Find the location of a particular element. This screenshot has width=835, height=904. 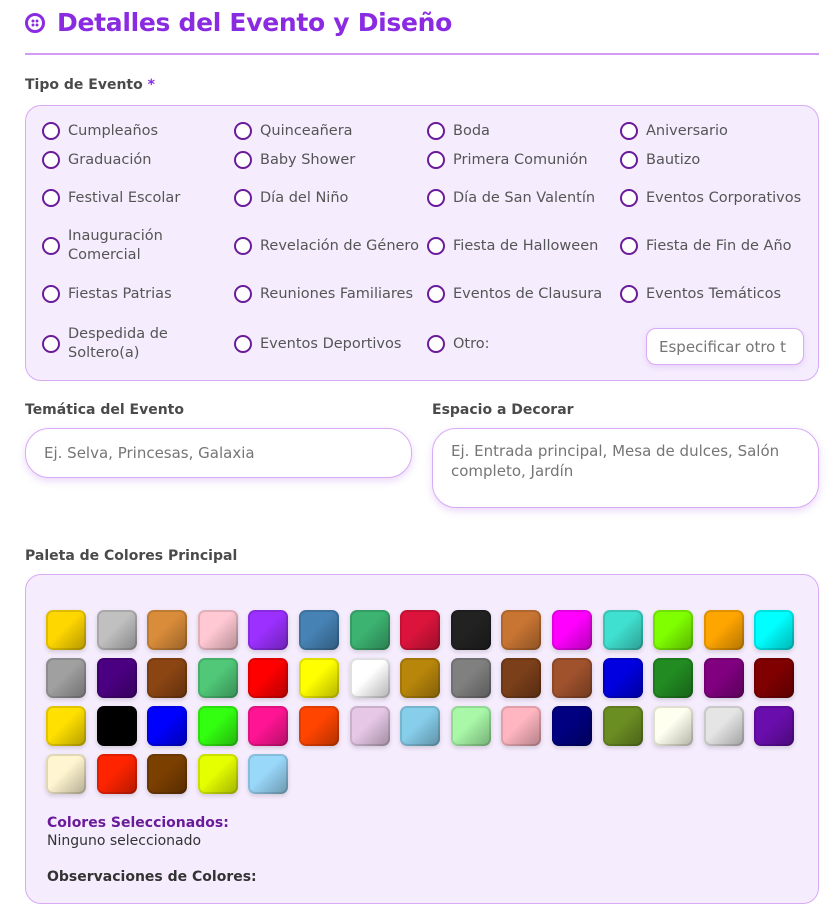

event-type-option: Festival Escolar is located at coordinates (134, 198).